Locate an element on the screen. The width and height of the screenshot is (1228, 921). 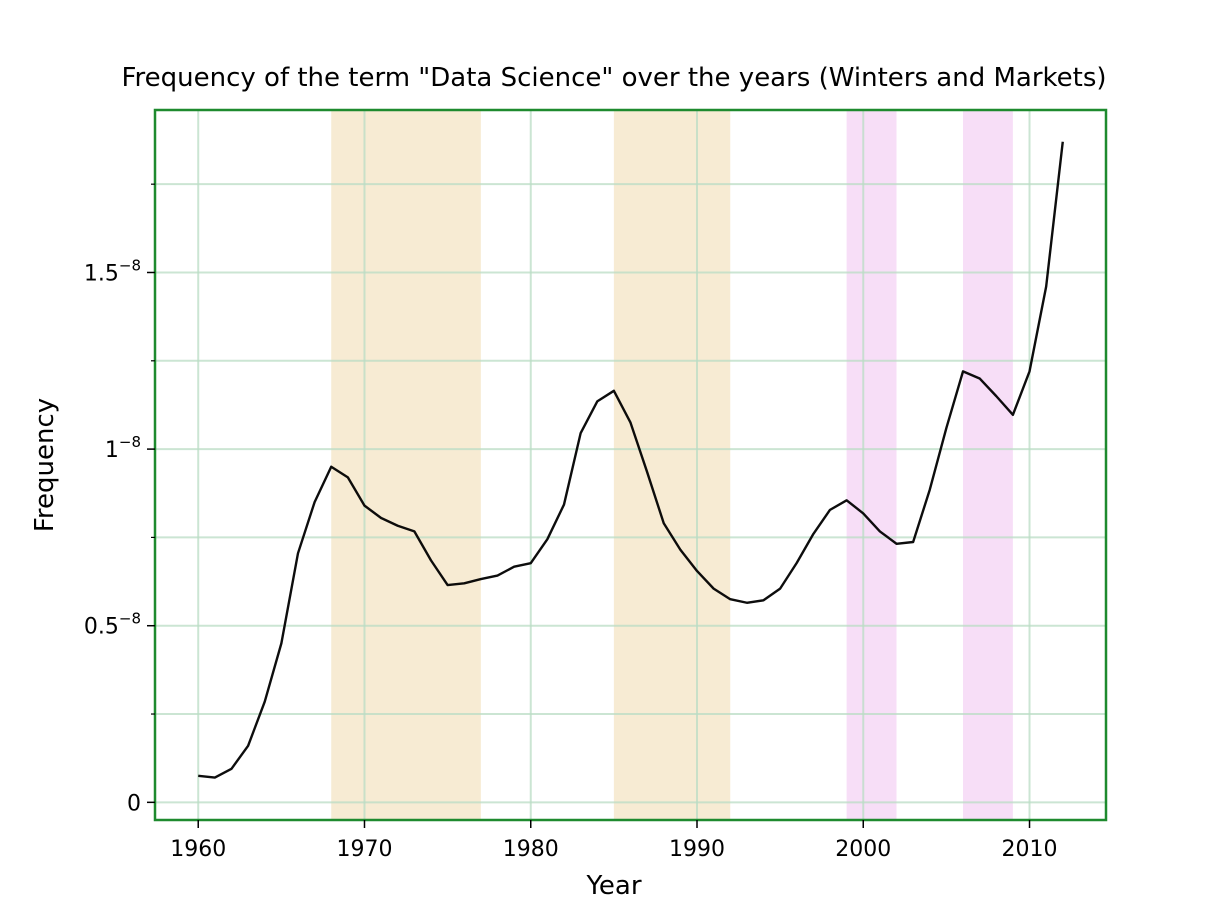
x-axis-label: Year is located at coordinates (613, 886).